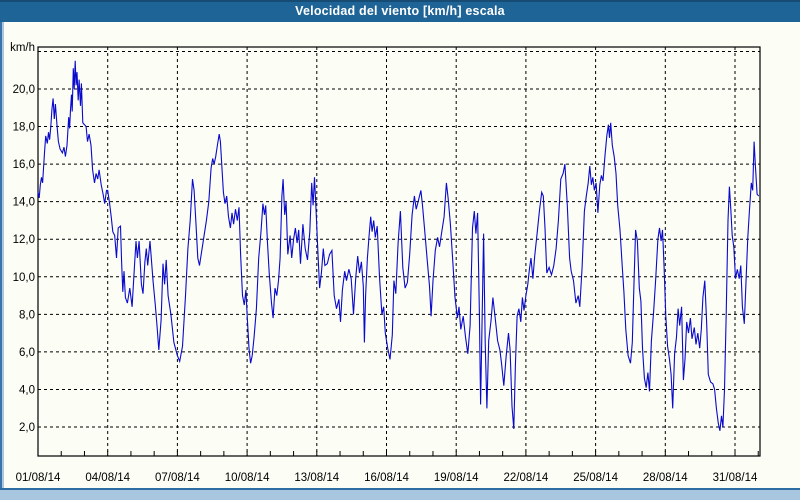 This screenshot has height=500, width=800. I want to click on x-tick-label: 04/08/14, so click(107, 478).